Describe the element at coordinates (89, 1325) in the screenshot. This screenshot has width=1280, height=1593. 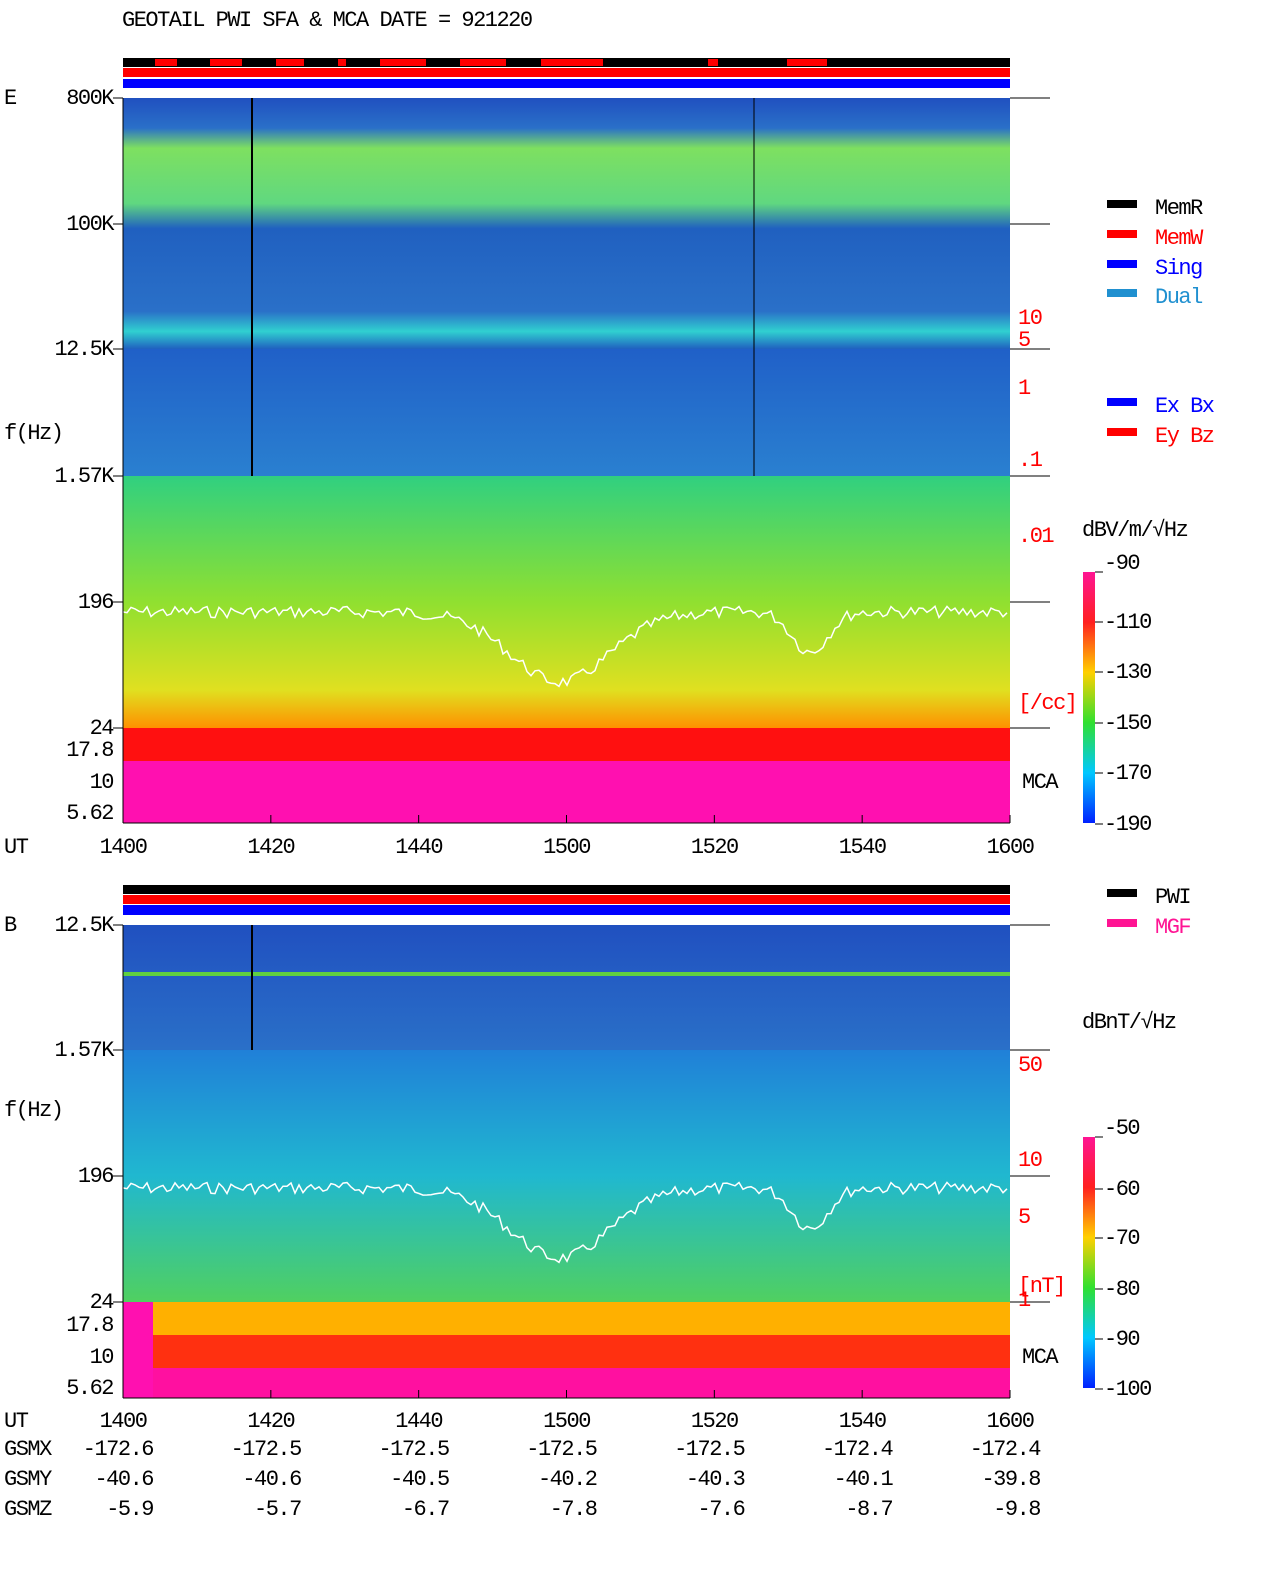
I see `freq-tick-label: 17.8` at that location.